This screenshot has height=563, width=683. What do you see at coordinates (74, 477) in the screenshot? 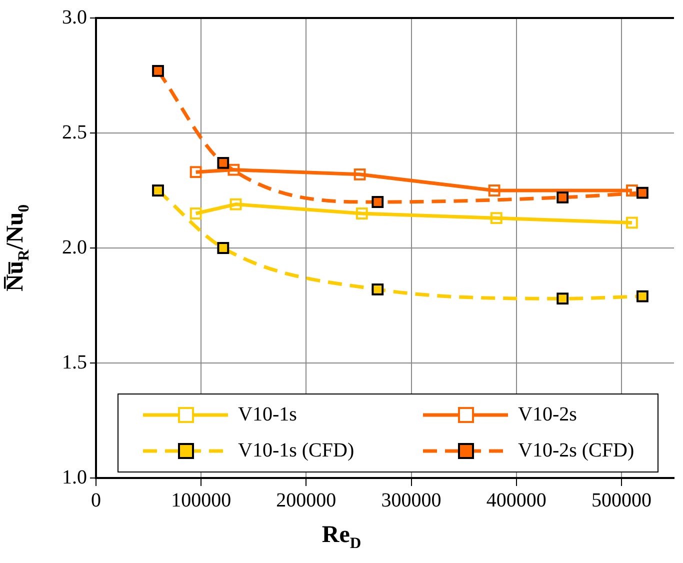
I see `y-tick-label: 1.0` at bounding box center [74, 477].